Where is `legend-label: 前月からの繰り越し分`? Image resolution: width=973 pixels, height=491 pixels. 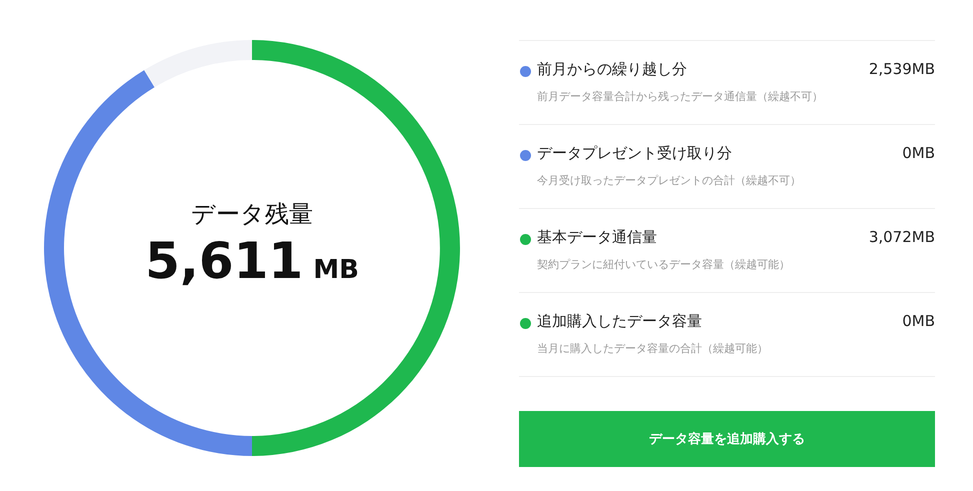
legend-label: 前月からの繰り越し分 is located at coordinates (612, 69).